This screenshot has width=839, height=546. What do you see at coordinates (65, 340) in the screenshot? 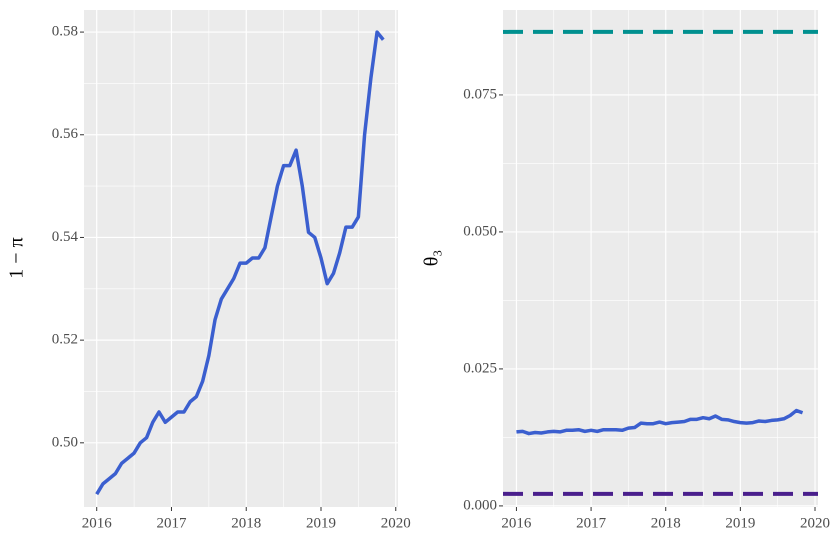
I see `y-tick-label: 0.52` at bounding box center [65, 340].